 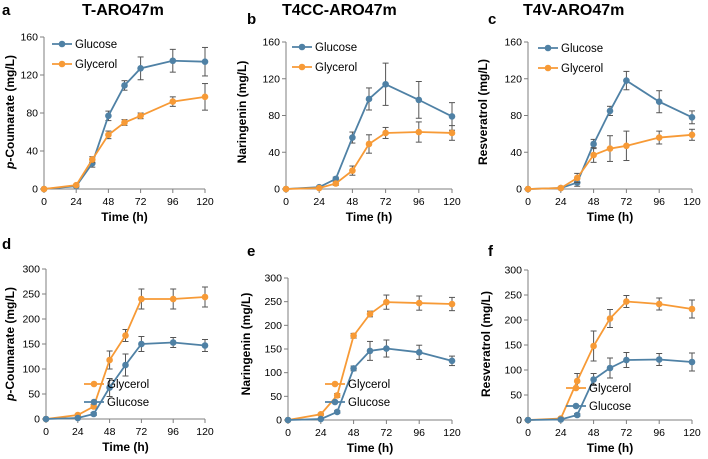 I want to click on ylabel-a: p-Coumarate (mg/L), so click(x=10, y=112).